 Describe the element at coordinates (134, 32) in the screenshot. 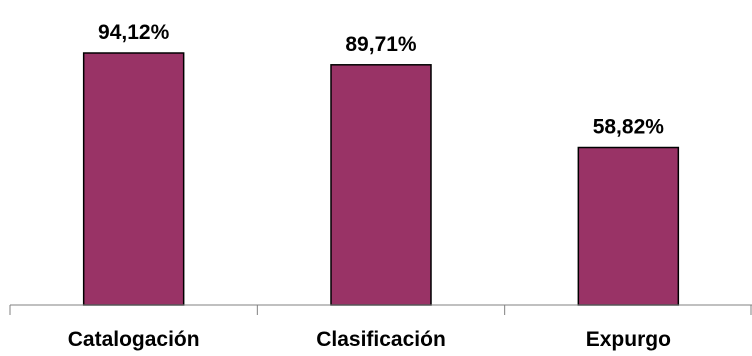

I see `data-label: 94,12%` at that location.